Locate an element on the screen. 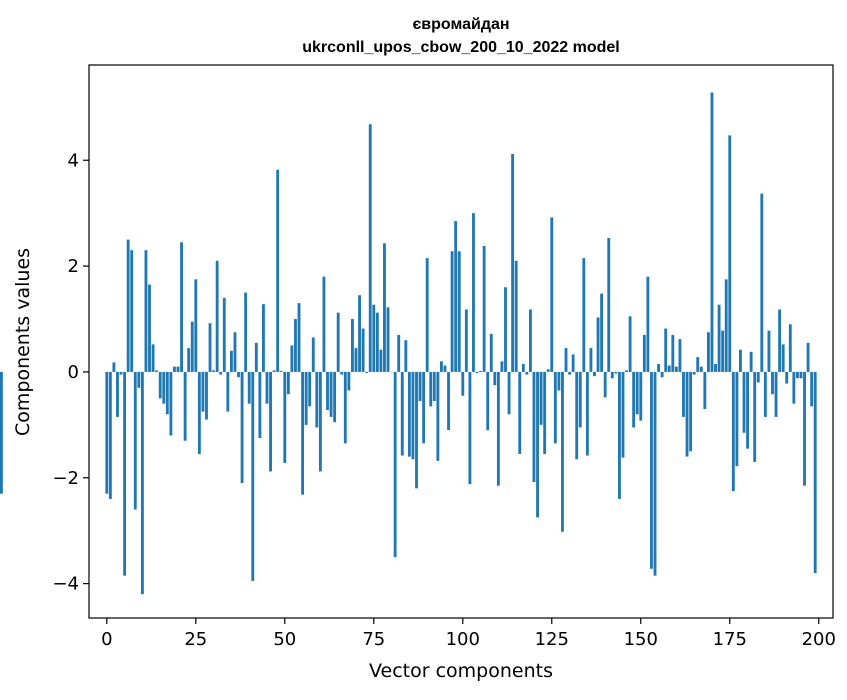 The width and height of the screenshot is (847, 700). y-tick-label: 4 is located at coordinates (73, 160).